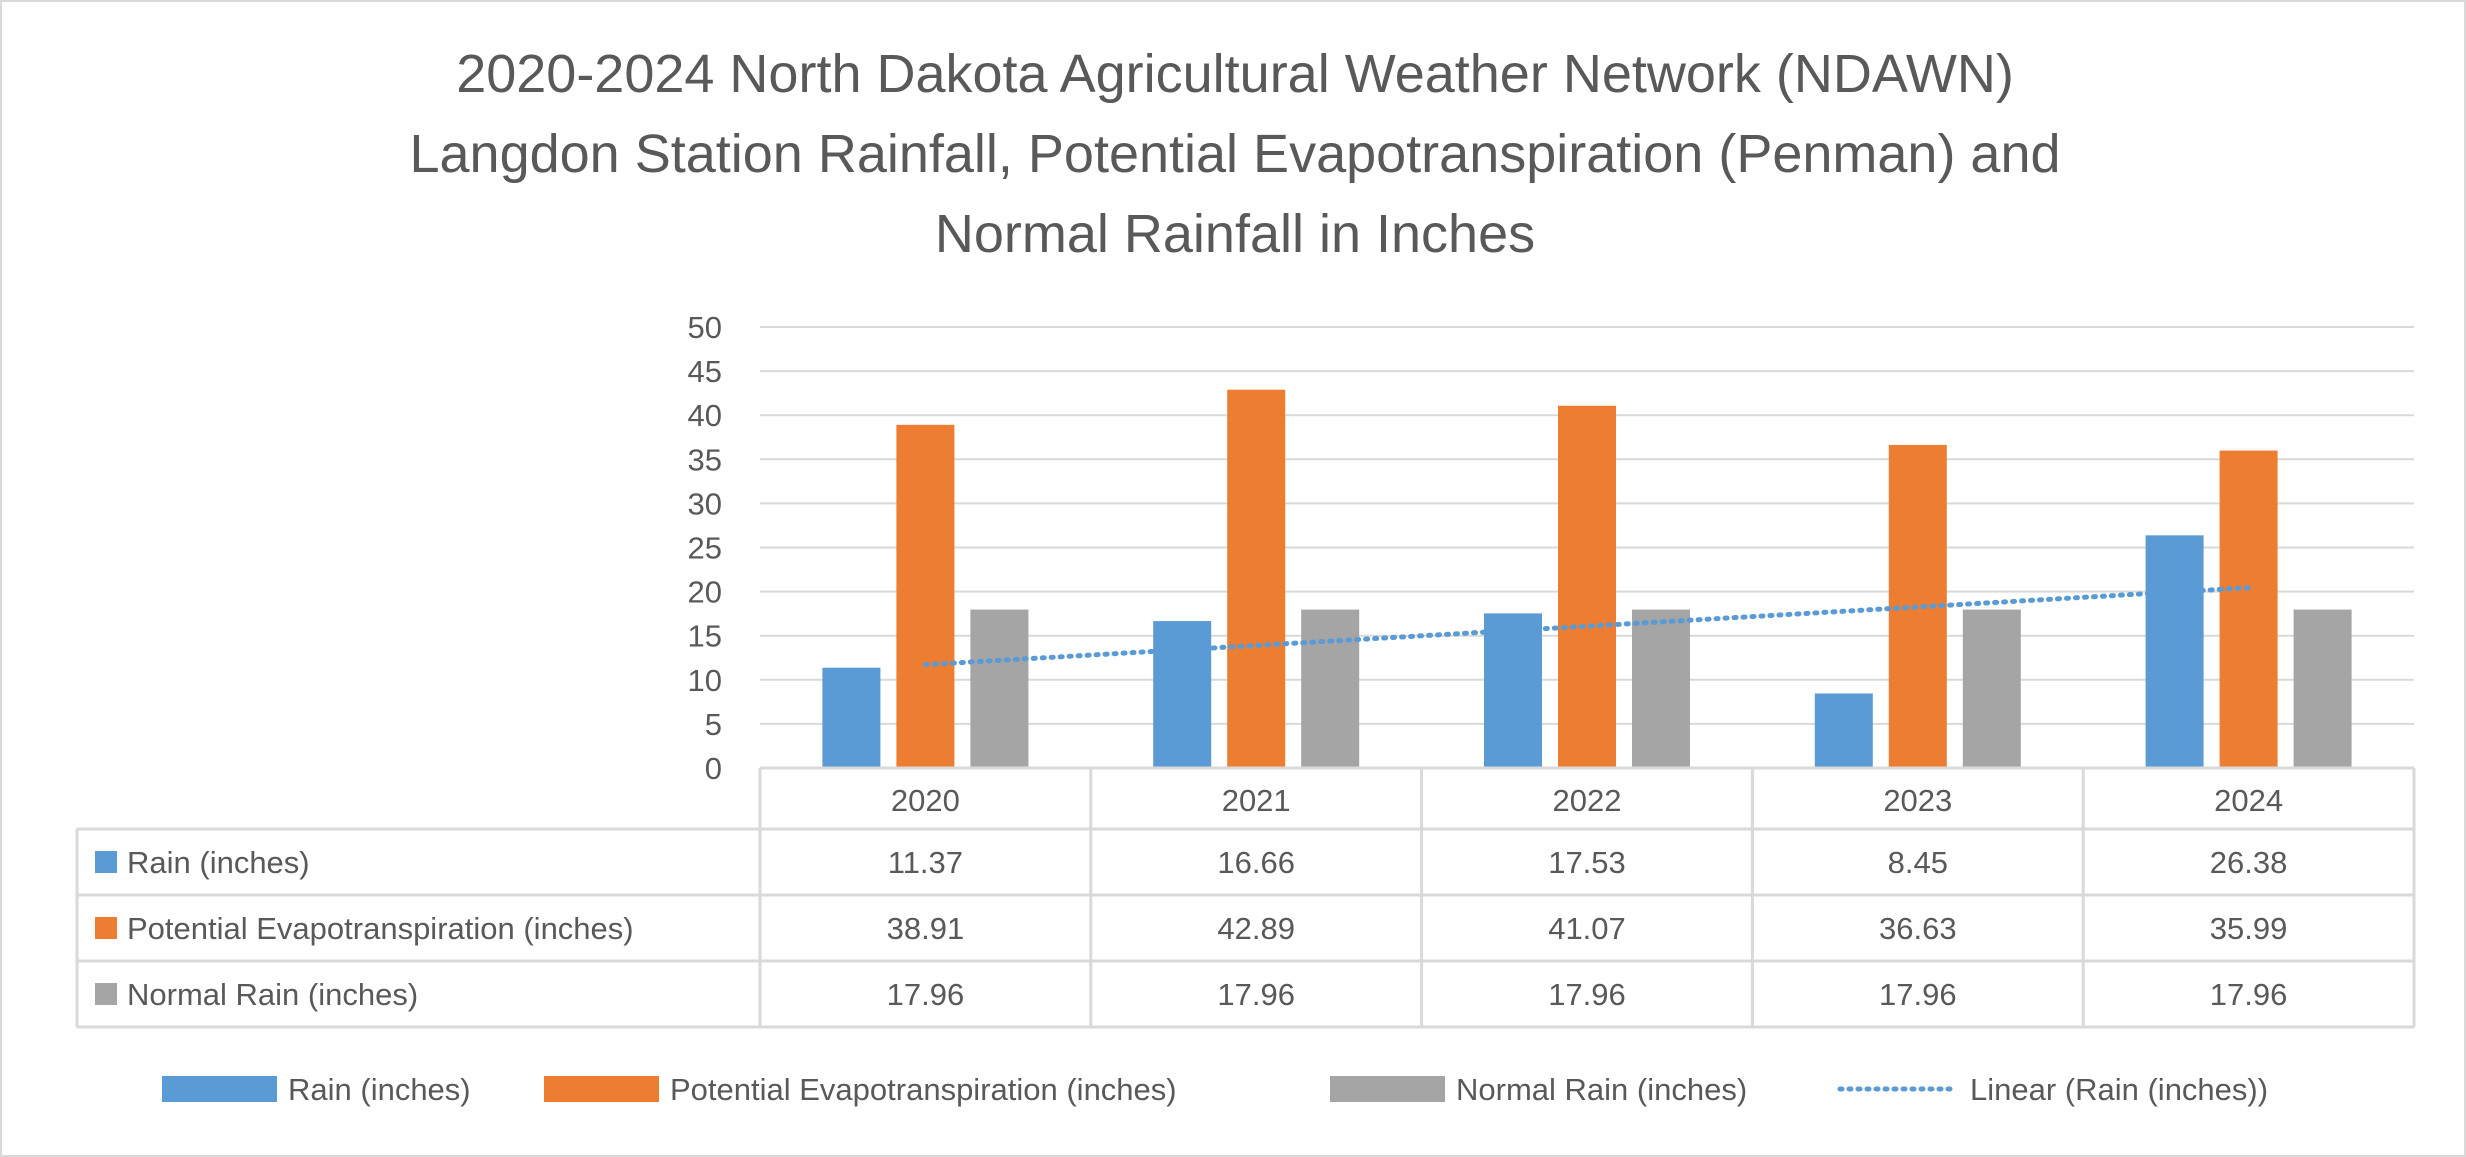  What do you see at coordinates (2248, 800) in the screenshot?
I see `x-category-label: 2024` at bounding box center [2248, 800].